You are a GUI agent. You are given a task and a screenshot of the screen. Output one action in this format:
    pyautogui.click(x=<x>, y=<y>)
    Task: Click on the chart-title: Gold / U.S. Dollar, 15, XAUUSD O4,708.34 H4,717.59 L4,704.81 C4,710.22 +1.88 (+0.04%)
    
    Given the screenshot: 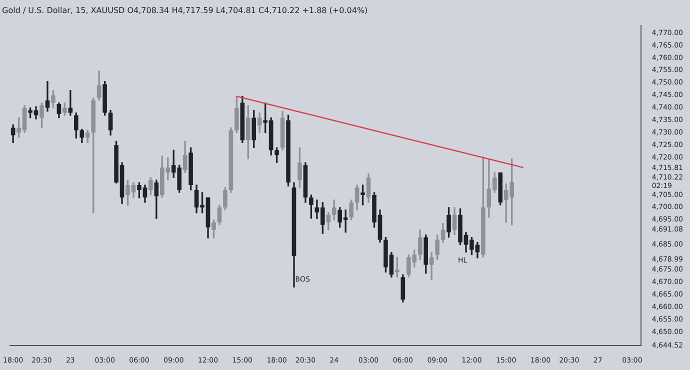 What is the action you would take?
    pyautogui.click(x=185, y=10)
    